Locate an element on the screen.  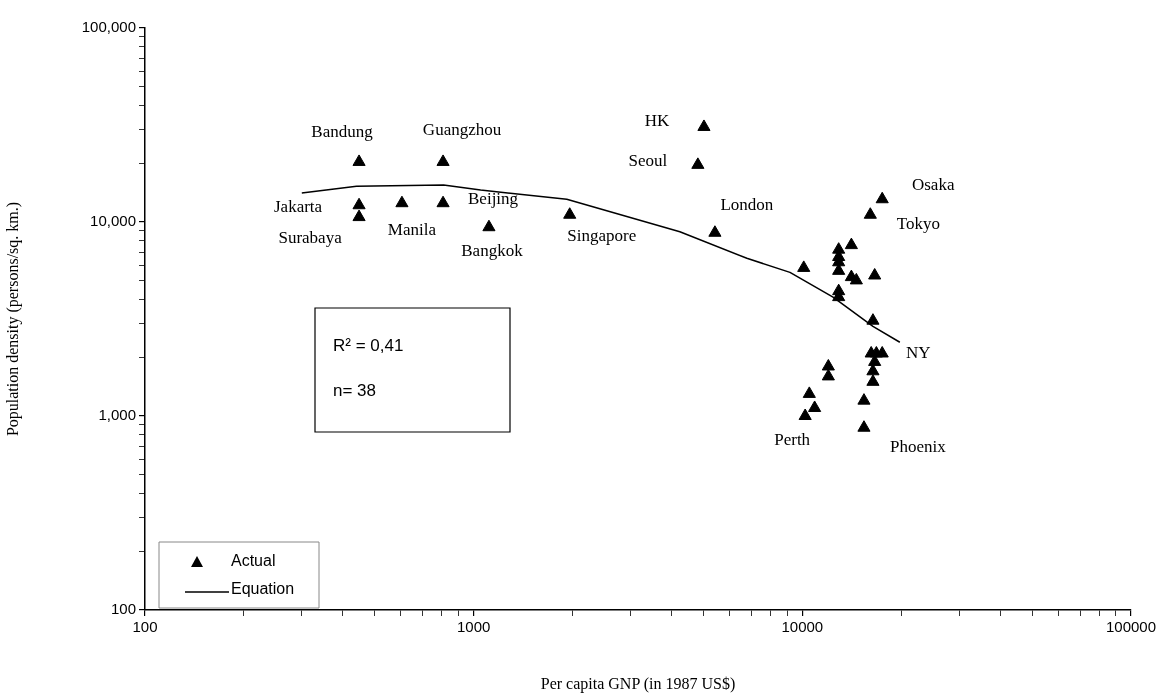
x-axis-title: Per capita GNP (in 1987 US$) is located at coordinates (638, 683).